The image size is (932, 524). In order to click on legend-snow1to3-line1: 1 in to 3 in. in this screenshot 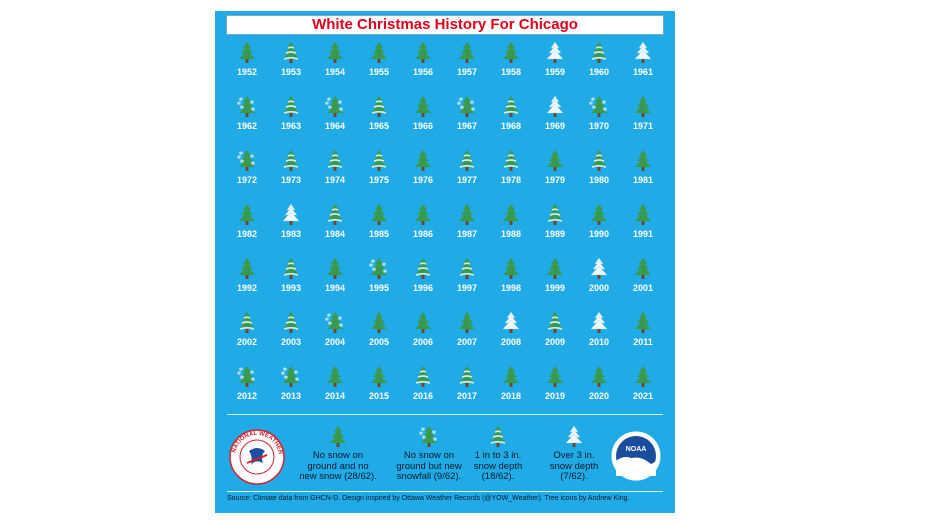, I will do `click(498, 455)`.